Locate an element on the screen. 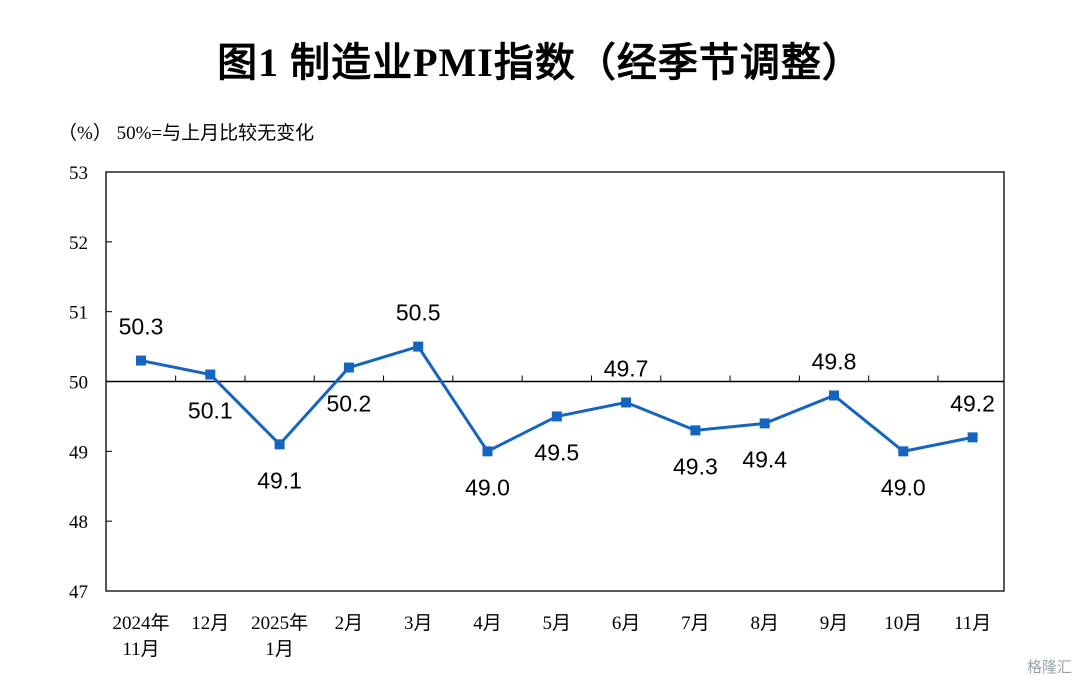 Image resolution: width=1080 pixels, height=681 pixels. x-tick-label: 8月 is located at coordinates (764, 623).